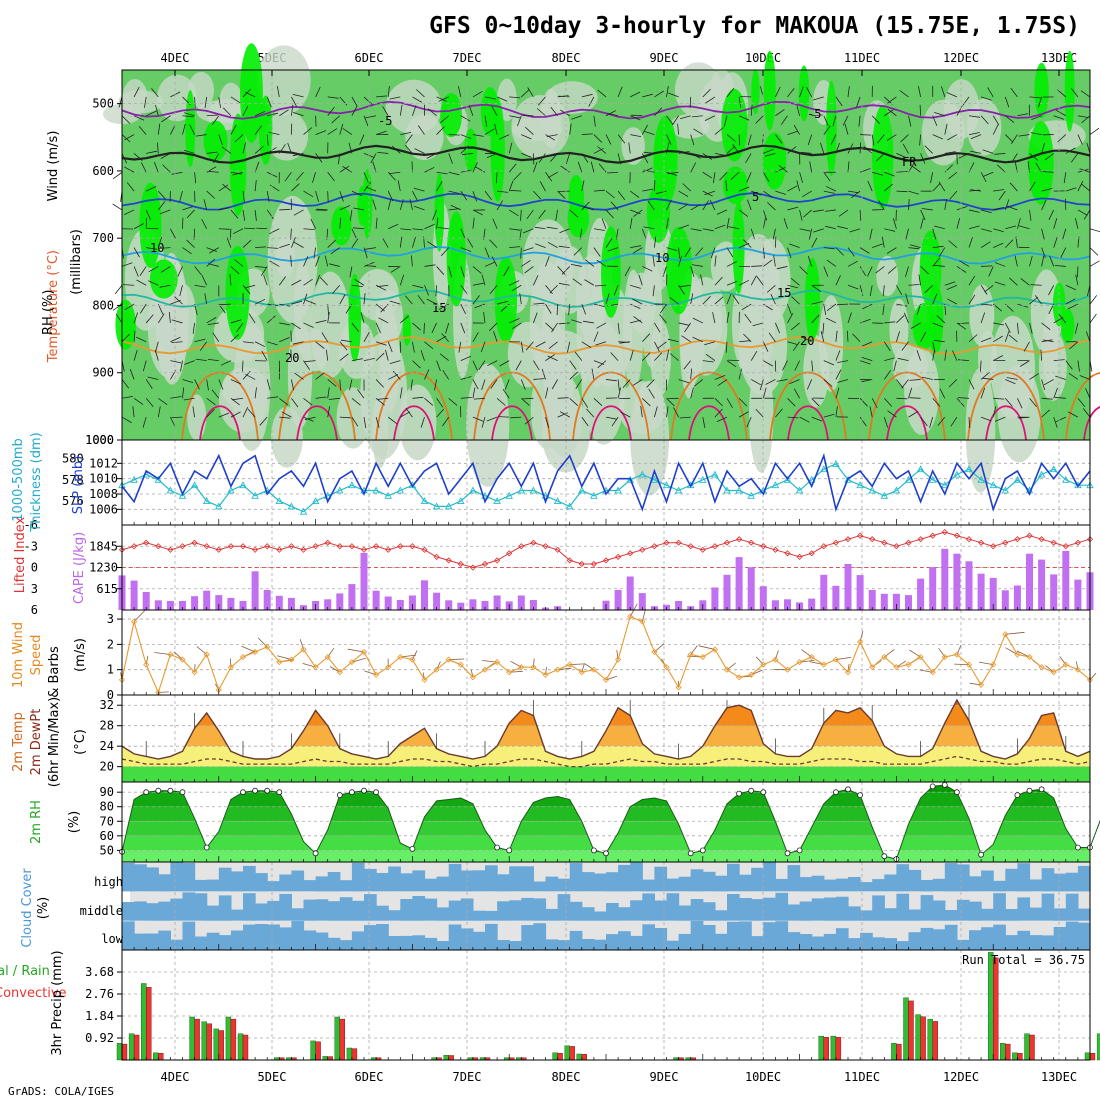 The image size is (1100, 1100). Describe the element at coordinates (99, 440) in the screenshot. I see `y-tick-label: 1000` at that location.